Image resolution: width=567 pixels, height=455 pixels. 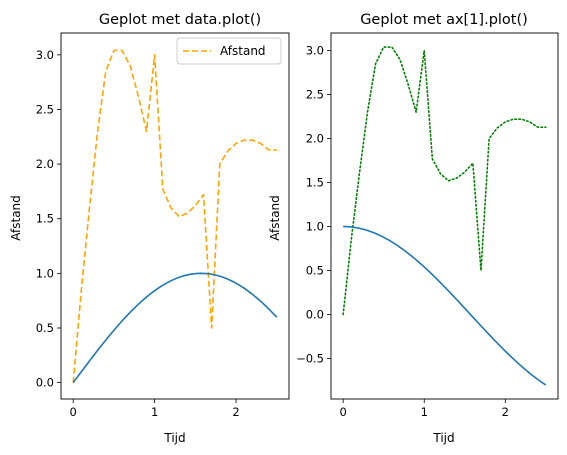 What do you see at coordinates (45, 273) in the screenshot?
I see `left-y-tick-label: 1.0` at bounding box center [45, 273].